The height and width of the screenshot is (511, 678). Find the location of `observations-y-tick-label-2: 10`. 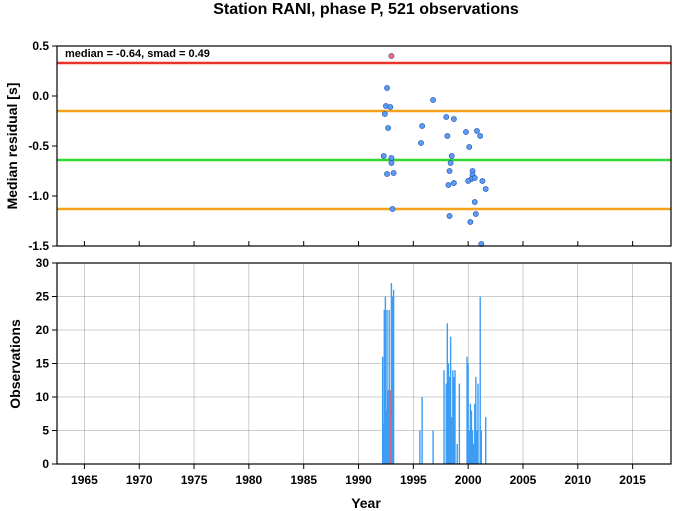

observations-y-tick-label-2: 10 is located at coordinates (43, 397).